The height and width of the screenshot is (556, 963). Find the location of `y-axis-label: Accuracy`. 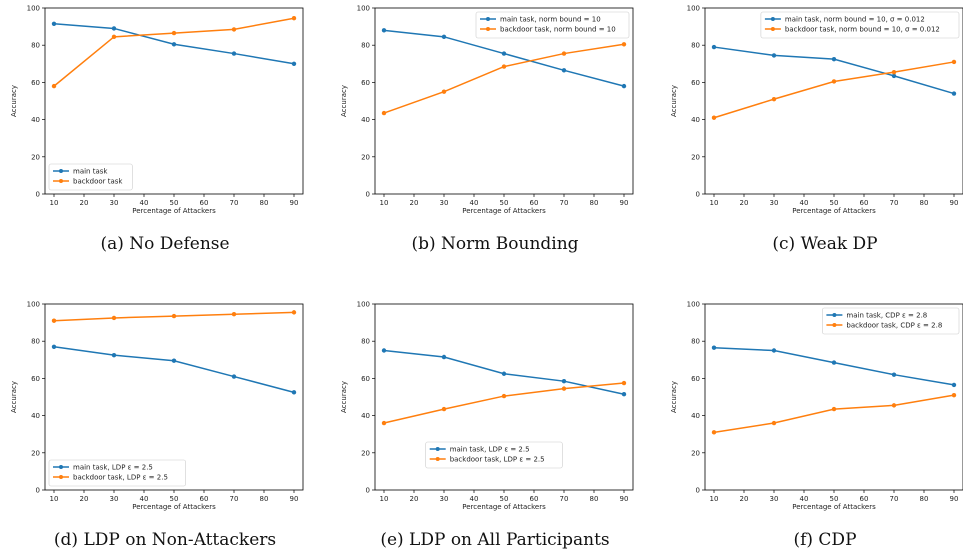

y-axis-label: Accuracy is located at coordinates (674, 397).